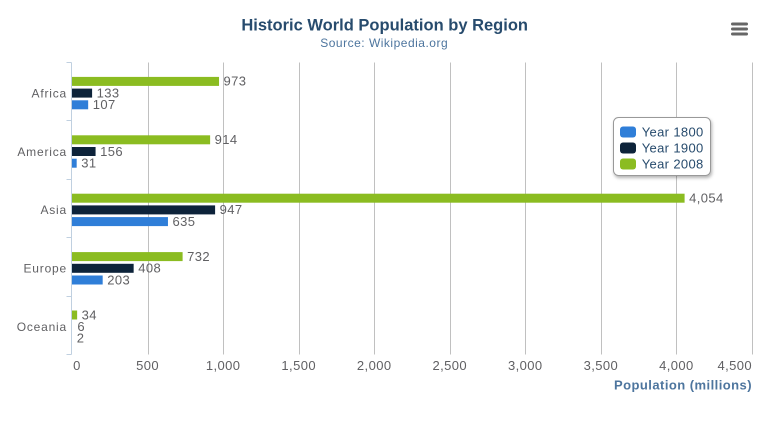  I want to click on svg-text: 4,054, so click(706, 198).